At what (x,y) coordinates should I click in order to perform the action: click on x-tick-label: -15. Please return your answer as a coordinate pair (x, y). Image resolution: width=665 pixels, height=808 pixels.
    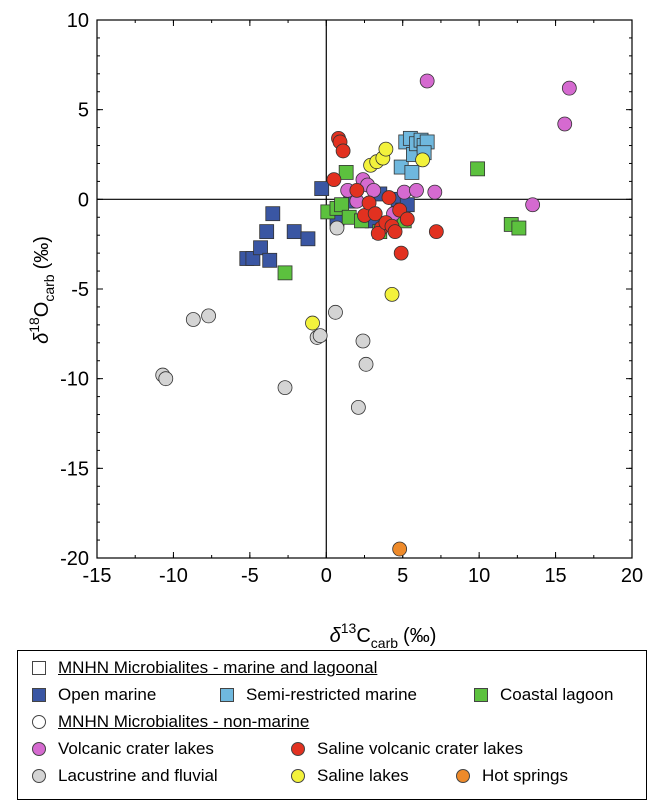
    Looking at the image, I should click on (97, 576).